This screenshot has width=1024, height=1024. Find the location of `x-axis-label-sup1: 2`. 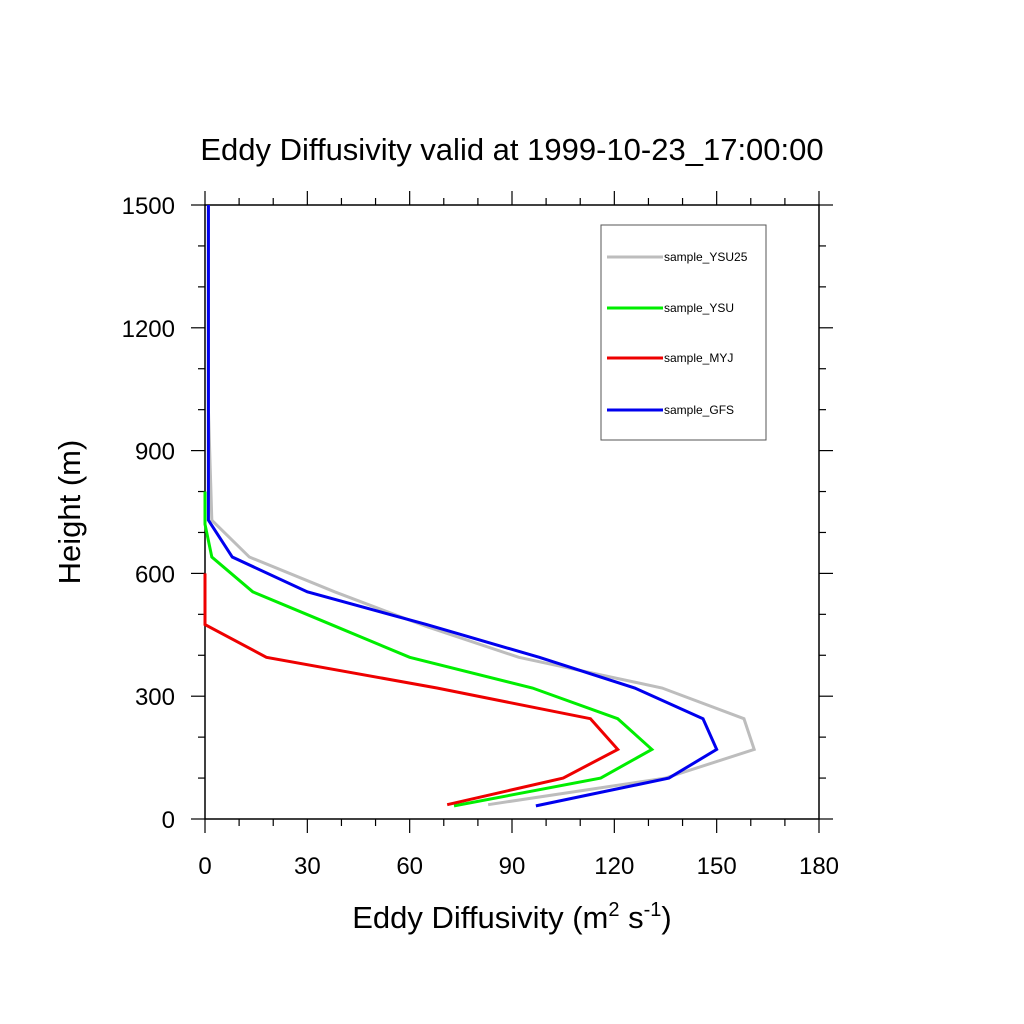

x-axis-label-sup1: 2 is located at coordinates (613, 910).